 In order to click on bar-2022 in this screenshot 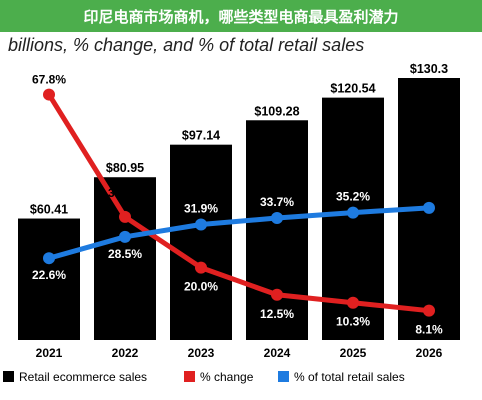, I will do `click(125, 258)`.